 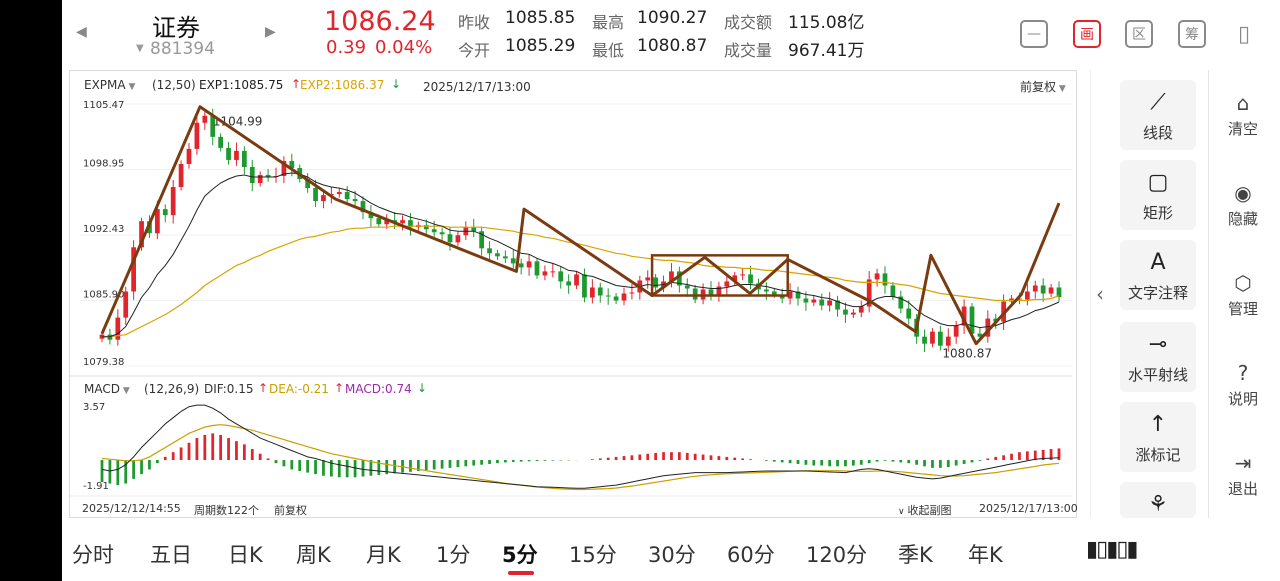 What do you see at coordinates (593, 555) in the screenshot?
I see `timeframe-tab: 15分` at bounding box center [593, 555].